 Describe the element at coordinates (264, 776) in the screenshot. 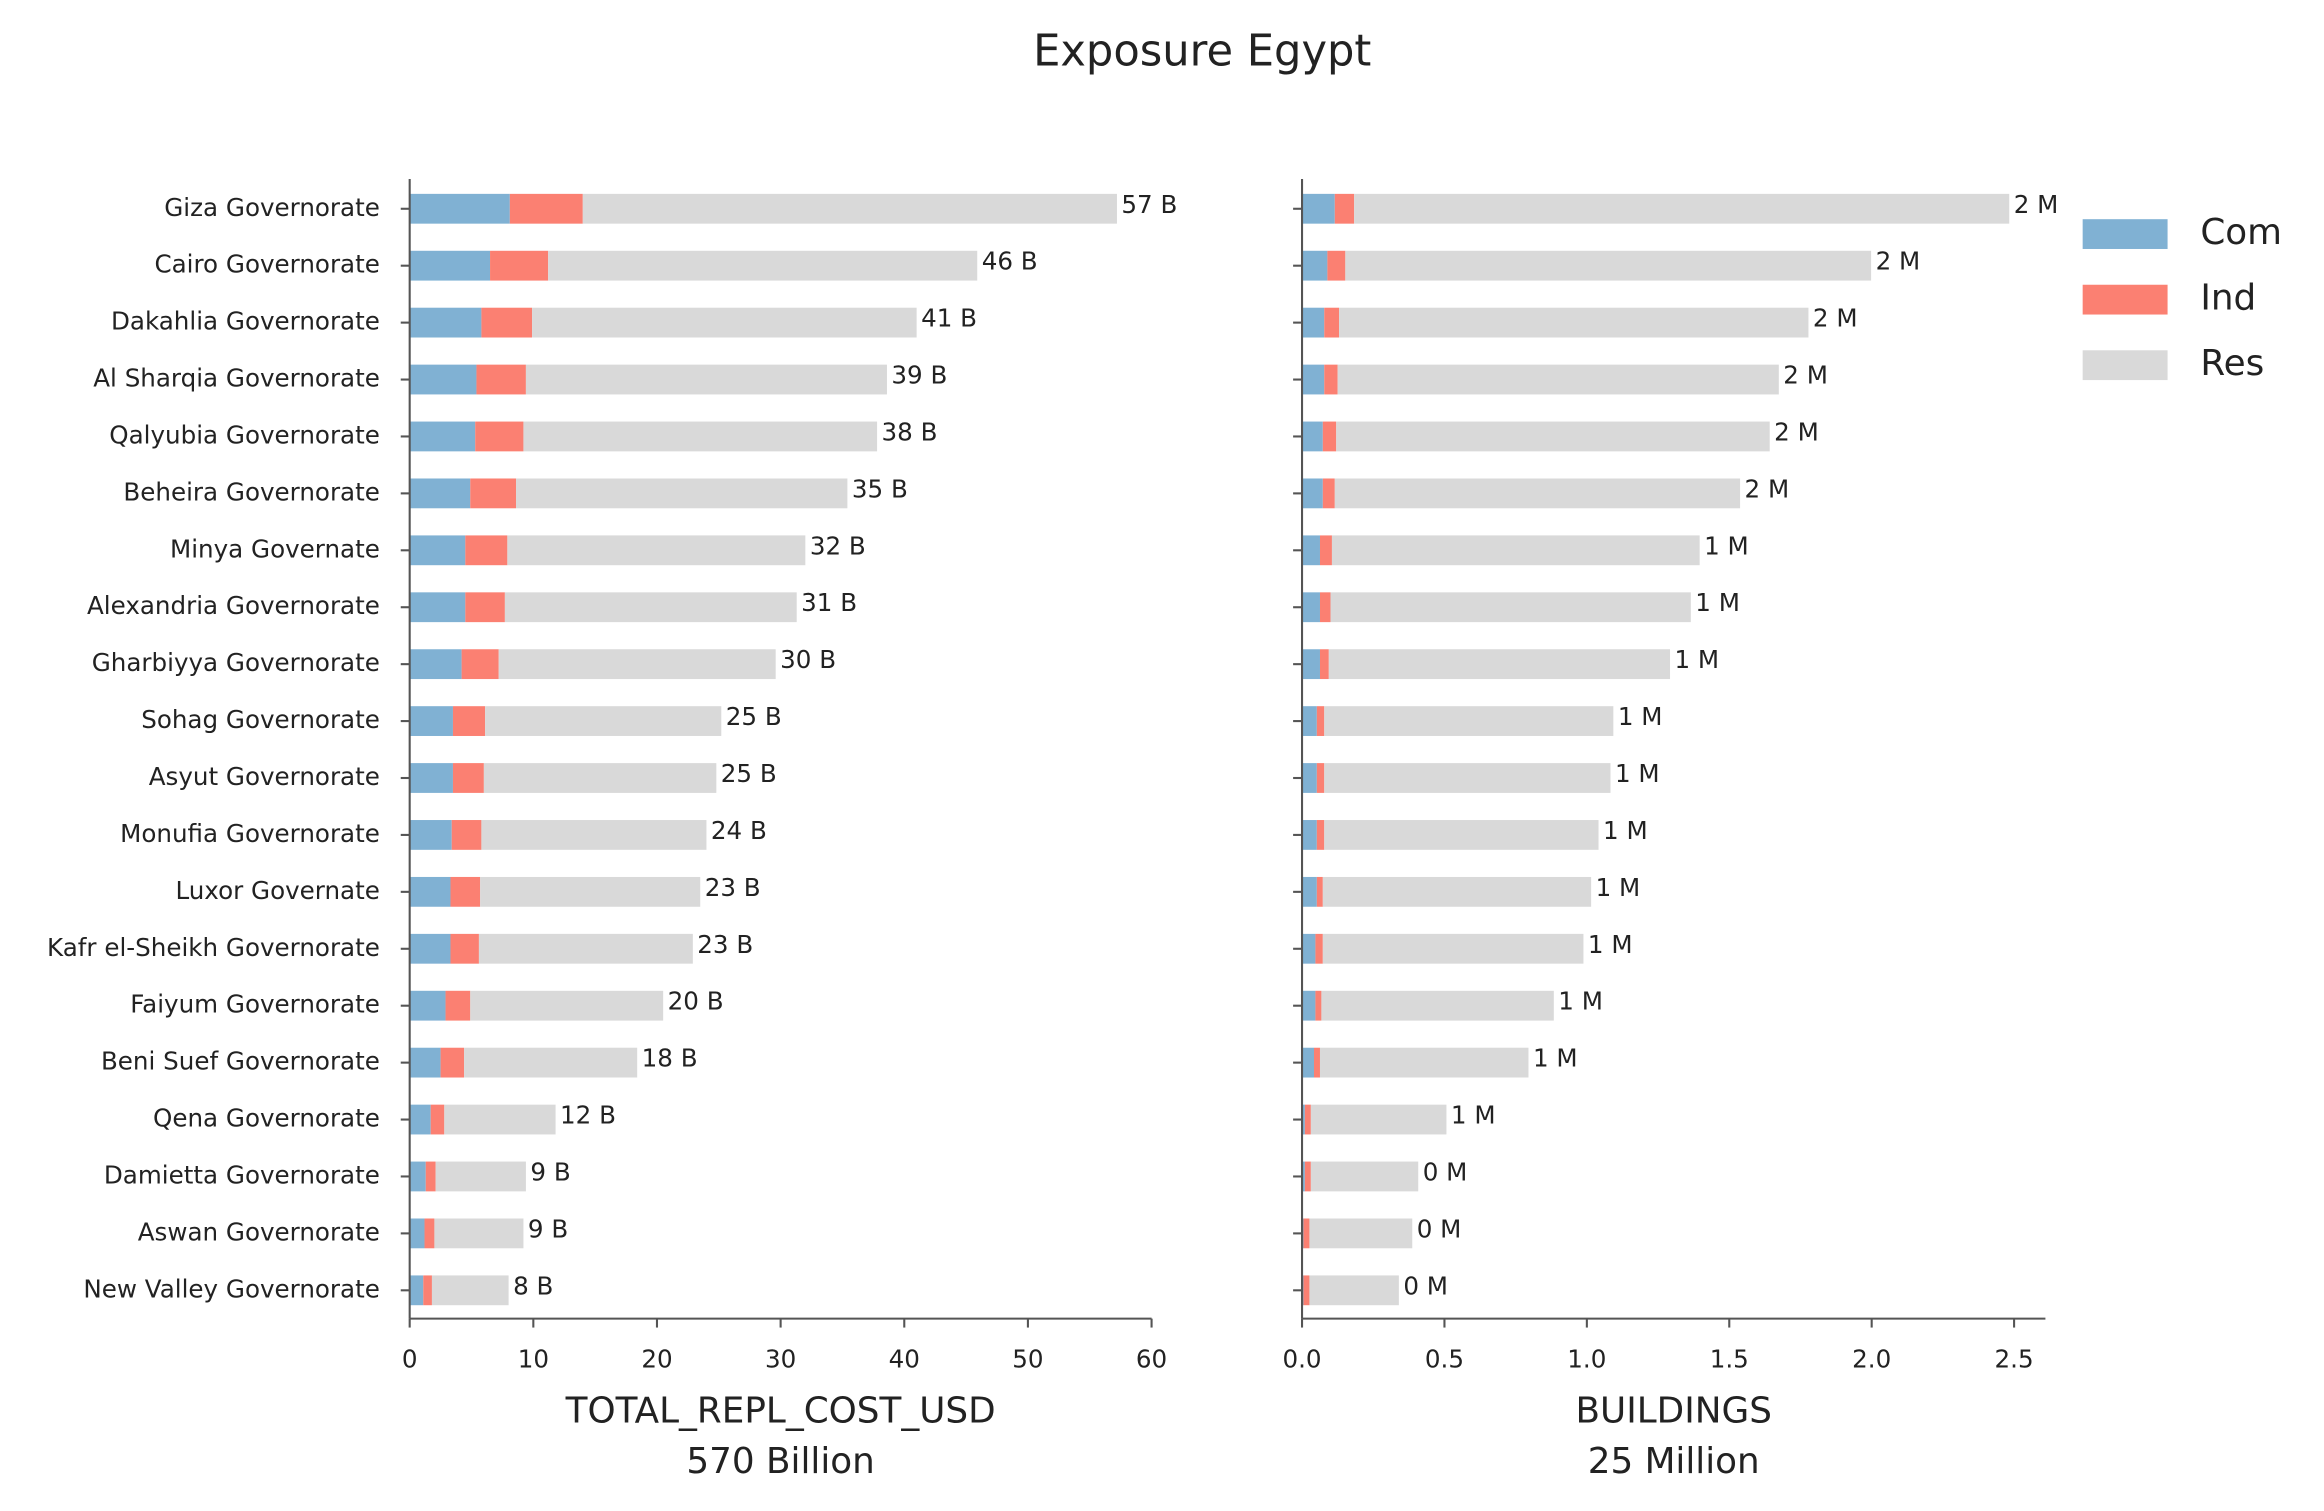

I see `category-label: Asyut Governorate` at that location.